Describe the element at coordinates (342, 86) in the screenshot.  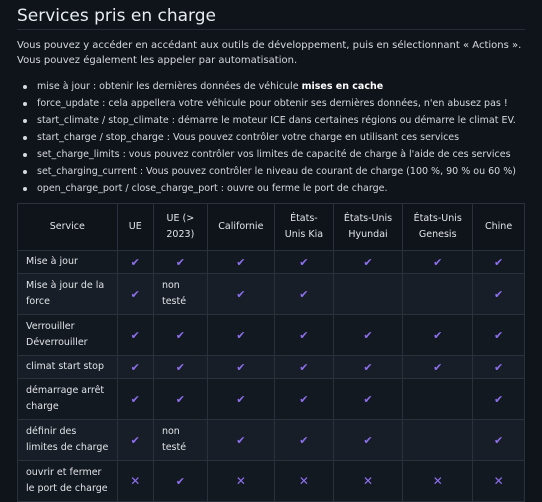
I see `list-item-emphasis: mises en cache` at that location.